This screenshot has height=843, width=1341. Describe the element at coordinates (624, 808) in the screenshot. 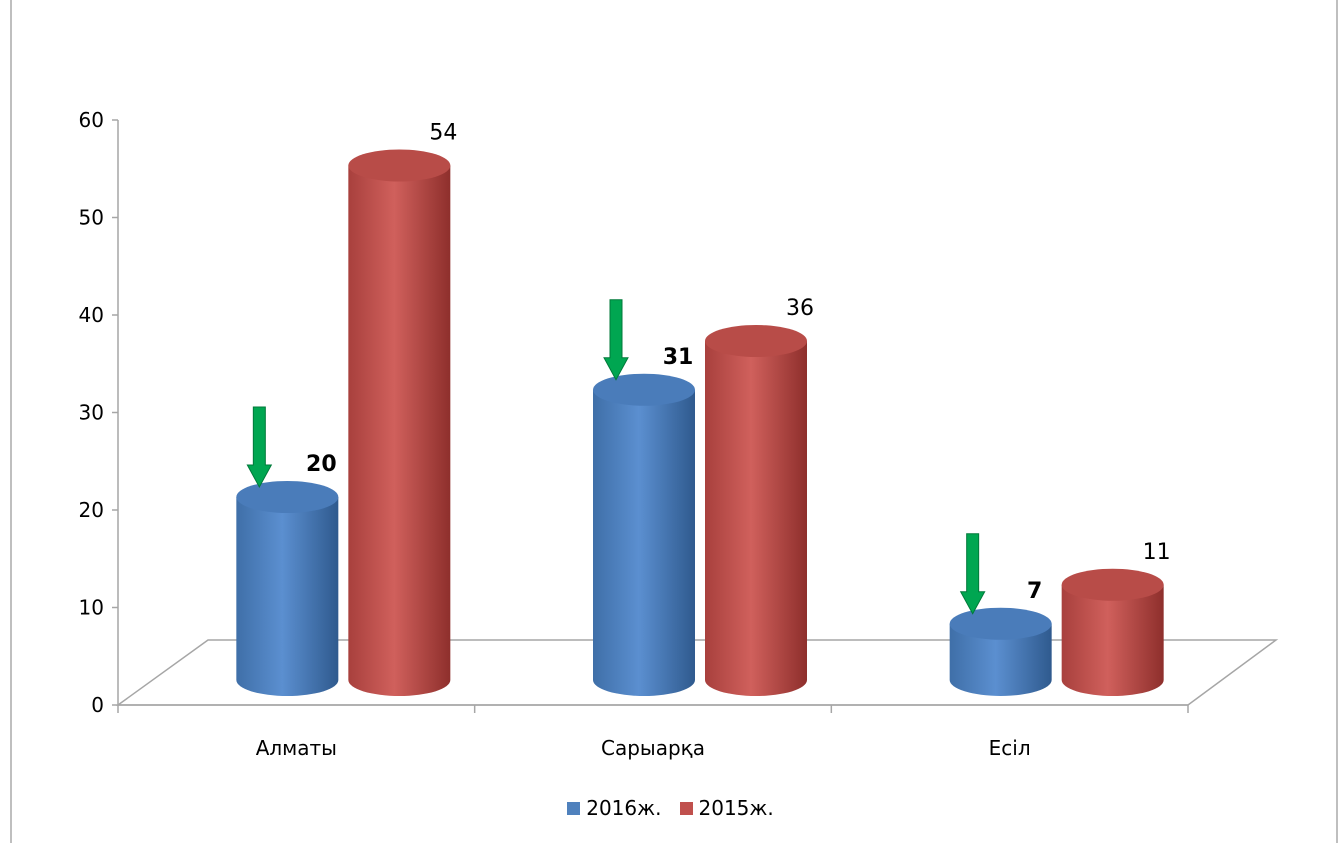

I see `legend-label: 2016ж.` at that location.